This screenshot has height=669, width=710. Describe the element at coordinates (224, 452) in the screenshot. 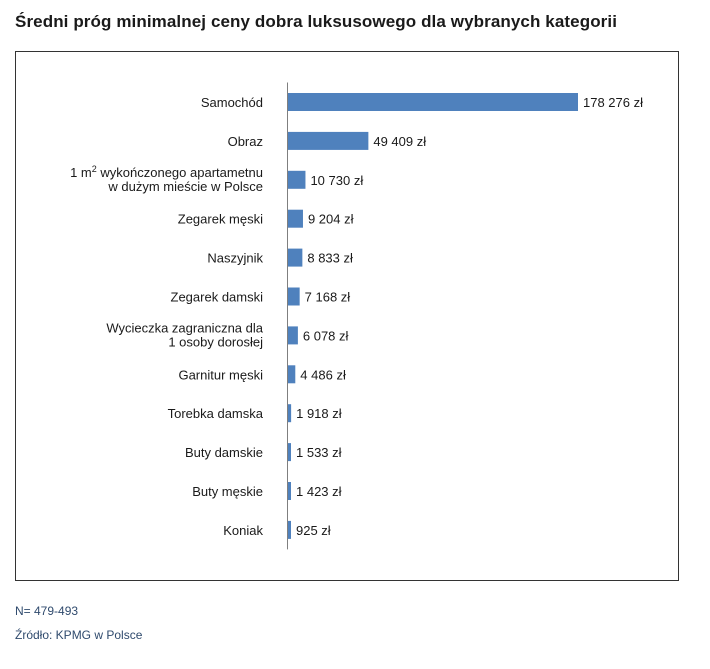

I see `category-label-9: Buty damskie` at that location.